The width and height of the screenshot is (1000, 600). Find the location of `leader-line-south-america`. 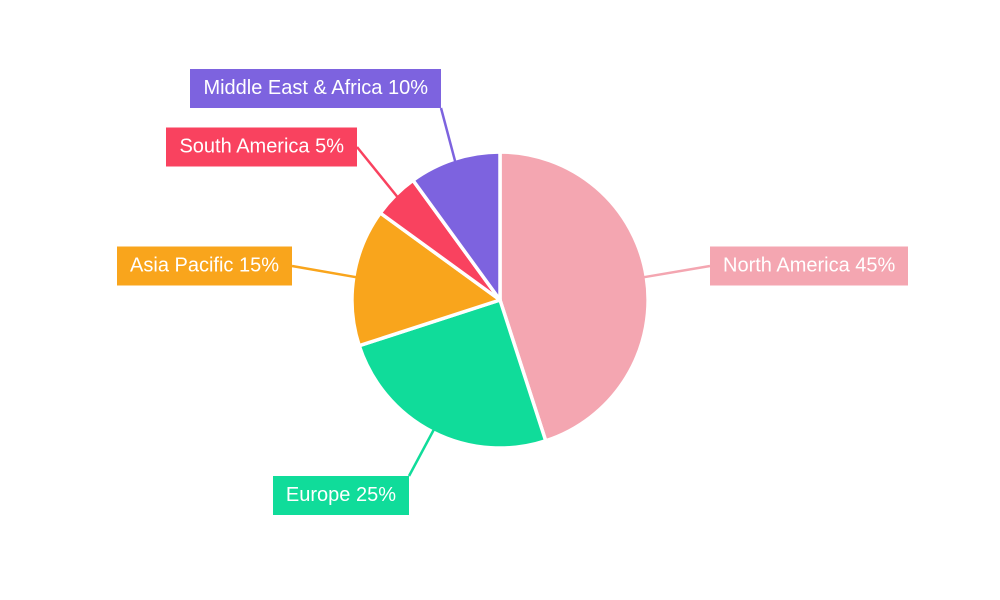

leader-line-south-america is located at coordinates (378, 173).